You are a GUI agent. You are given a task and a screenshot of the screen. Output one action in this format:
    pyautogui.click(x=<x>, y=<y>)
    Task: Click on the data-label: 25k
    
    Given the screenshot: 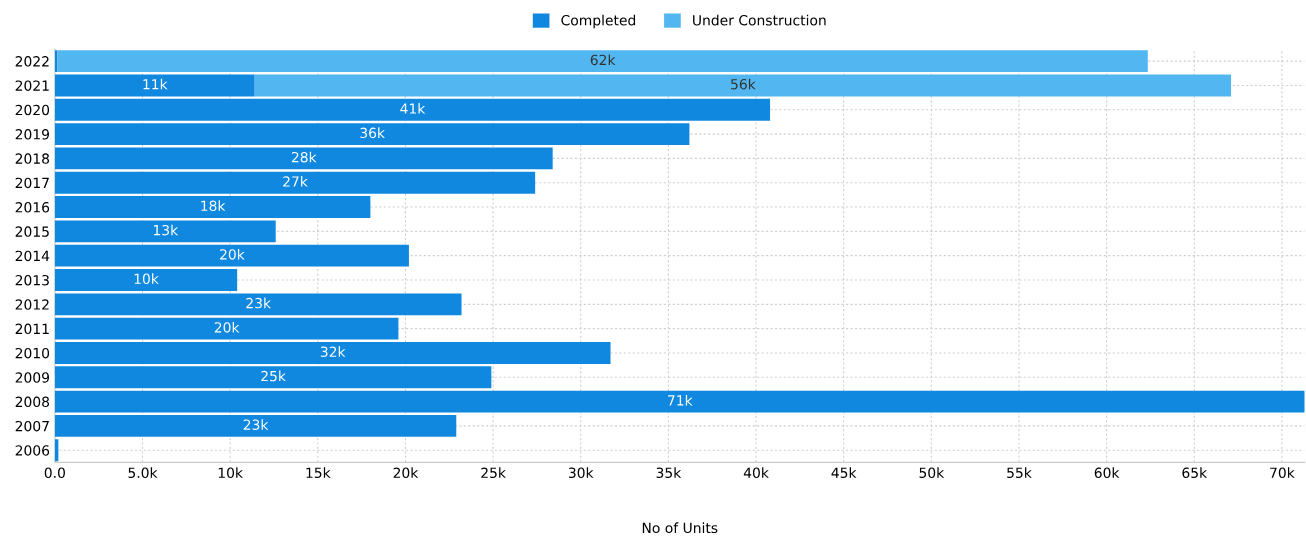 What is the action you would take?
    pyautogui.click(x=273, y=376)
    